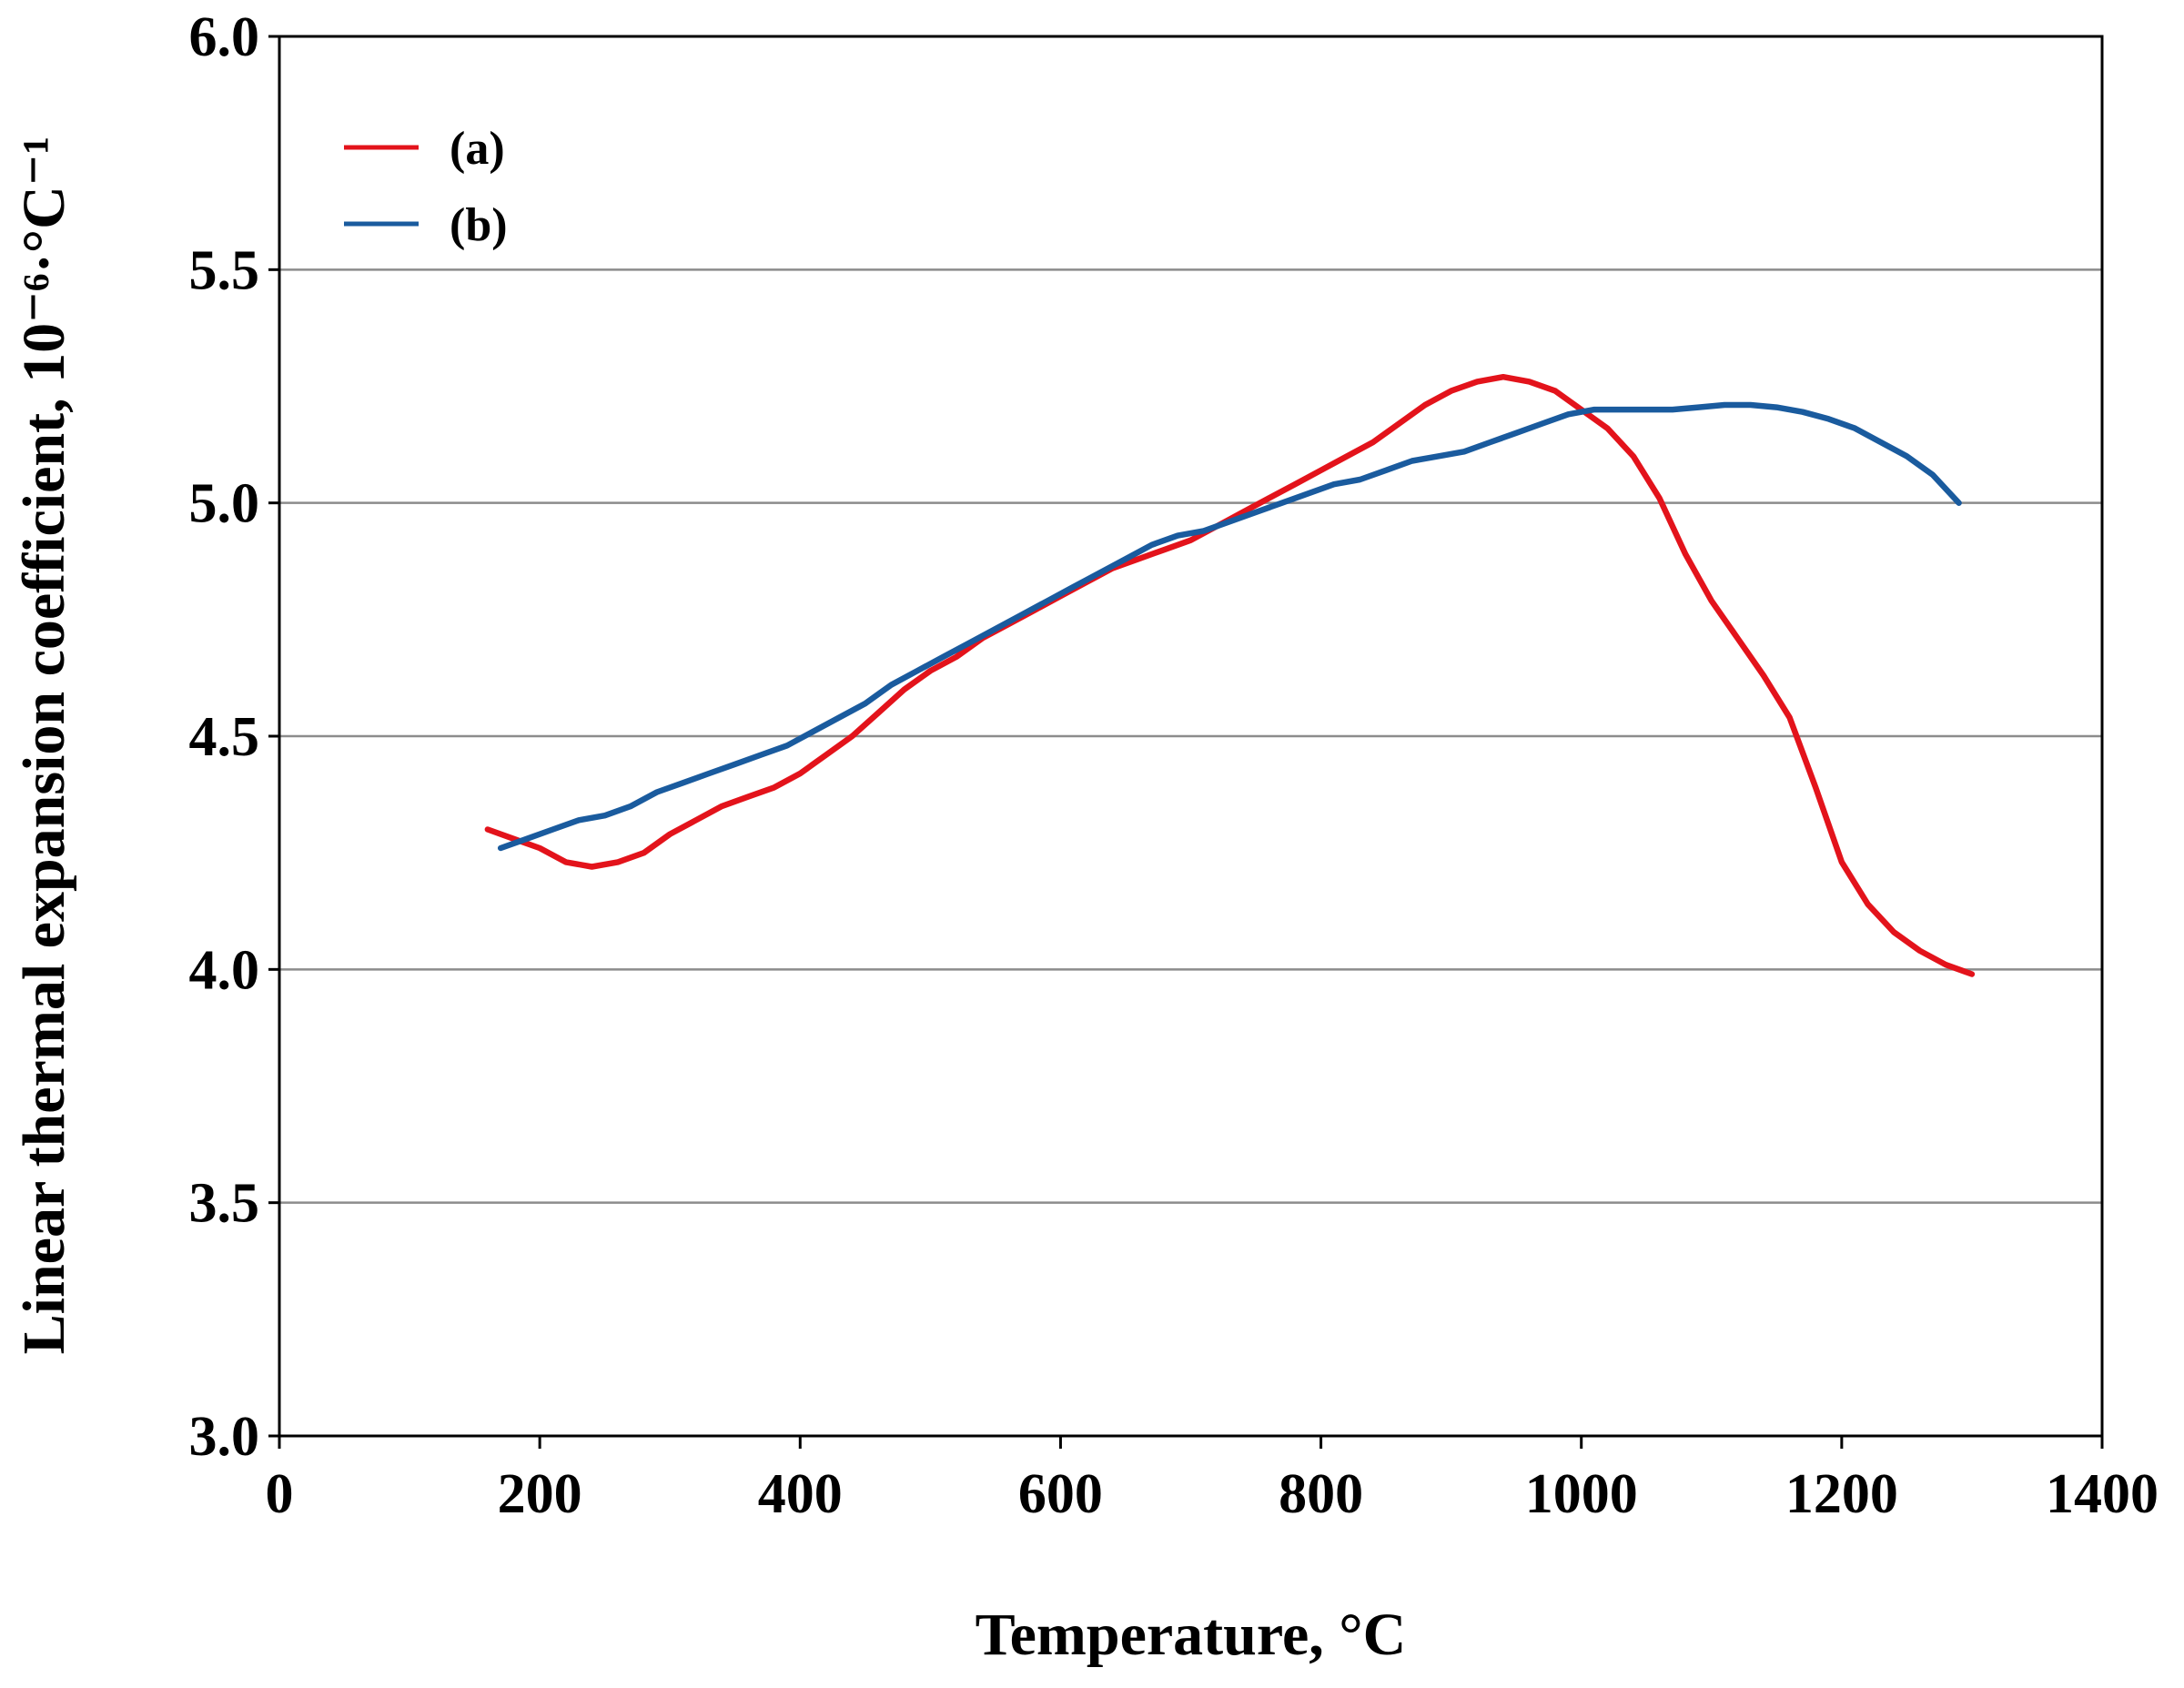  Describe the element at coordinates (225, 504) in the screenshot. I see `y-tick-label: 5.0` at that location.